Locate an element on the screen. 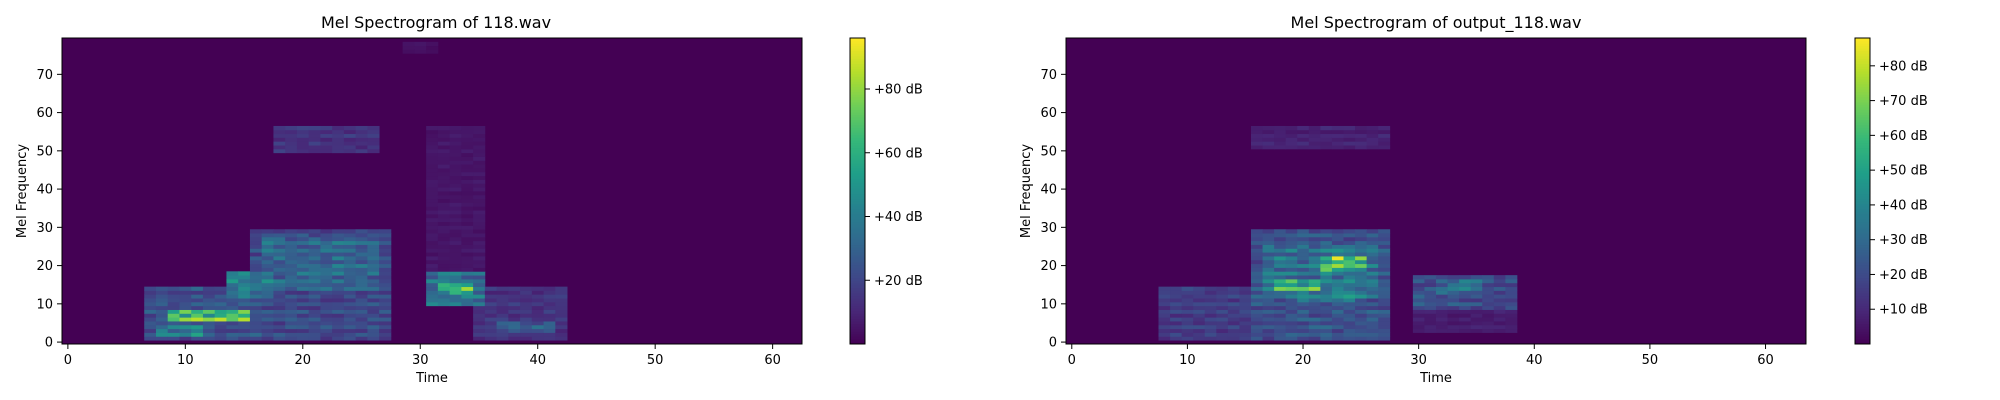 This screenshot has width=2000, height=400. colorbar-tick-label: +80 dB is located at coordinates (898, 90).